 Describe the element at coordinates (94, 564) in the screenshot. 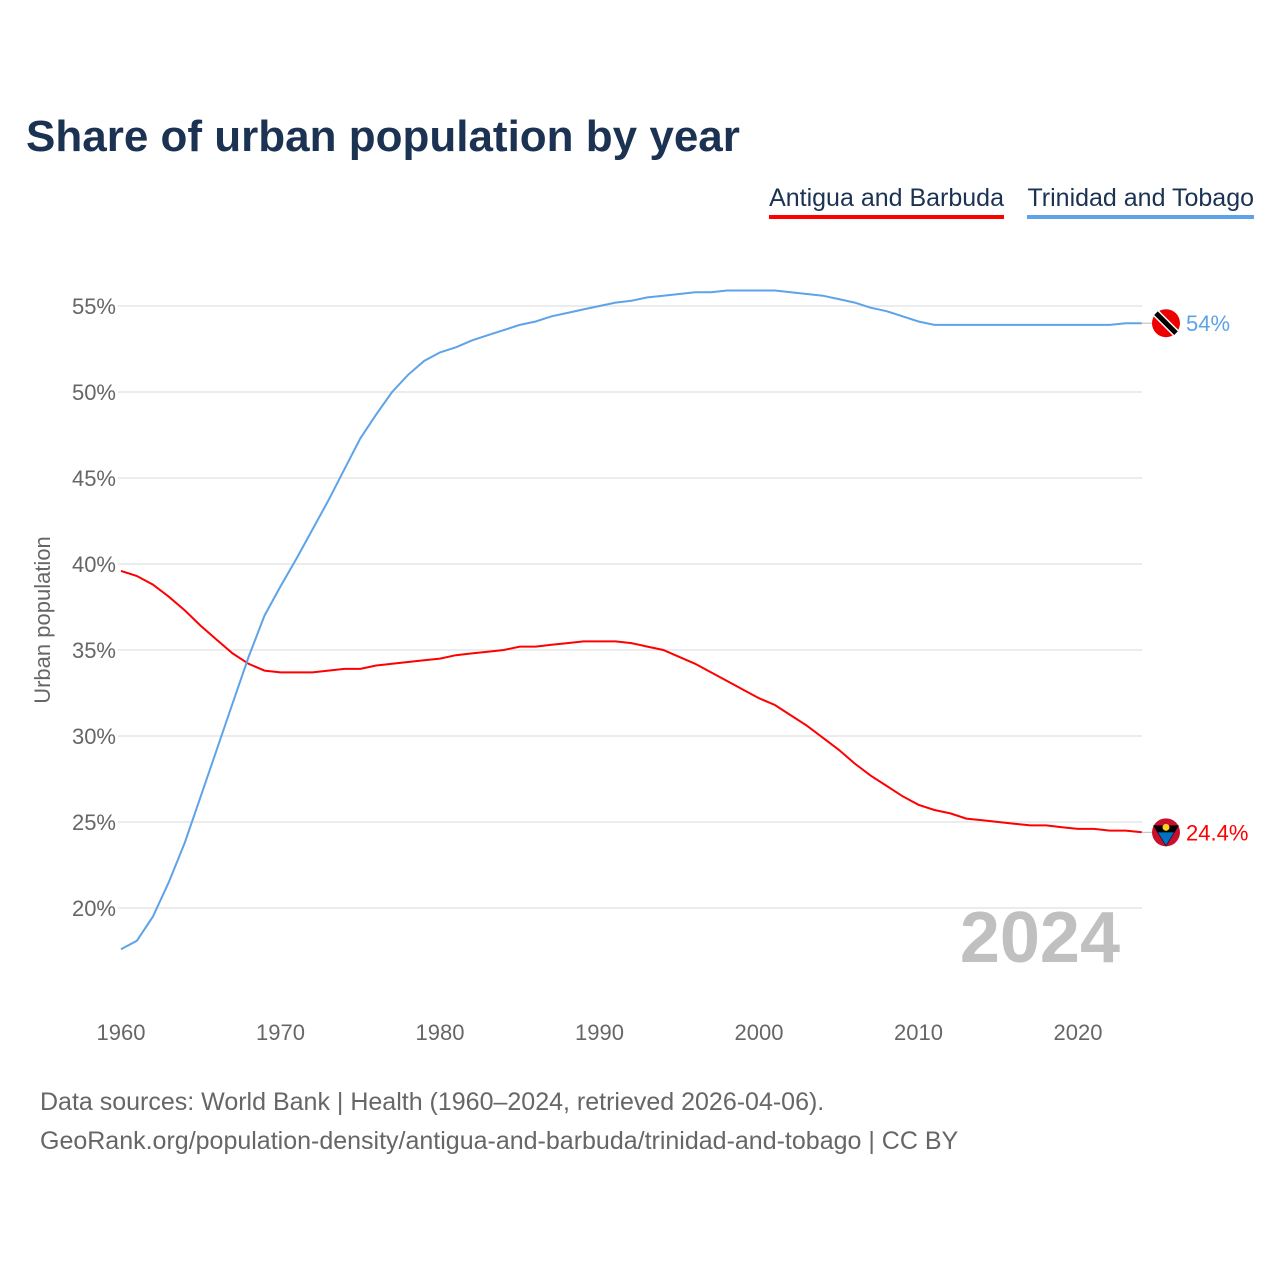

I see `y-tick-label: 40%` at that location.